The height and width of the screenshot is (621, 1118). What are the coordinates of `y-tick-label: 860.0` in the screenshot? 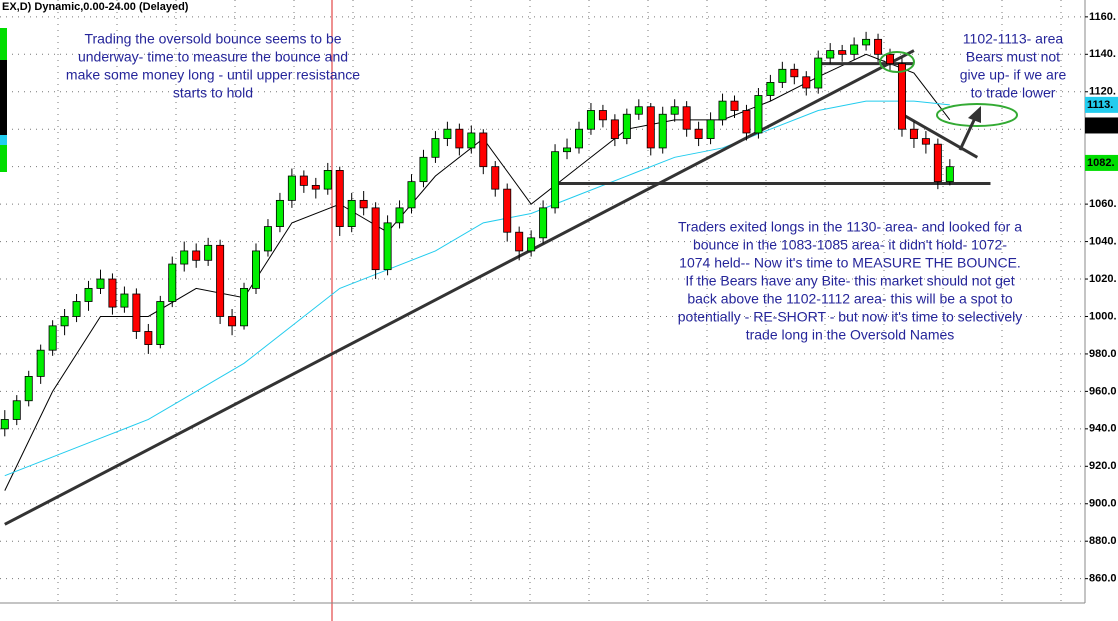 It's located at (1103, 579).